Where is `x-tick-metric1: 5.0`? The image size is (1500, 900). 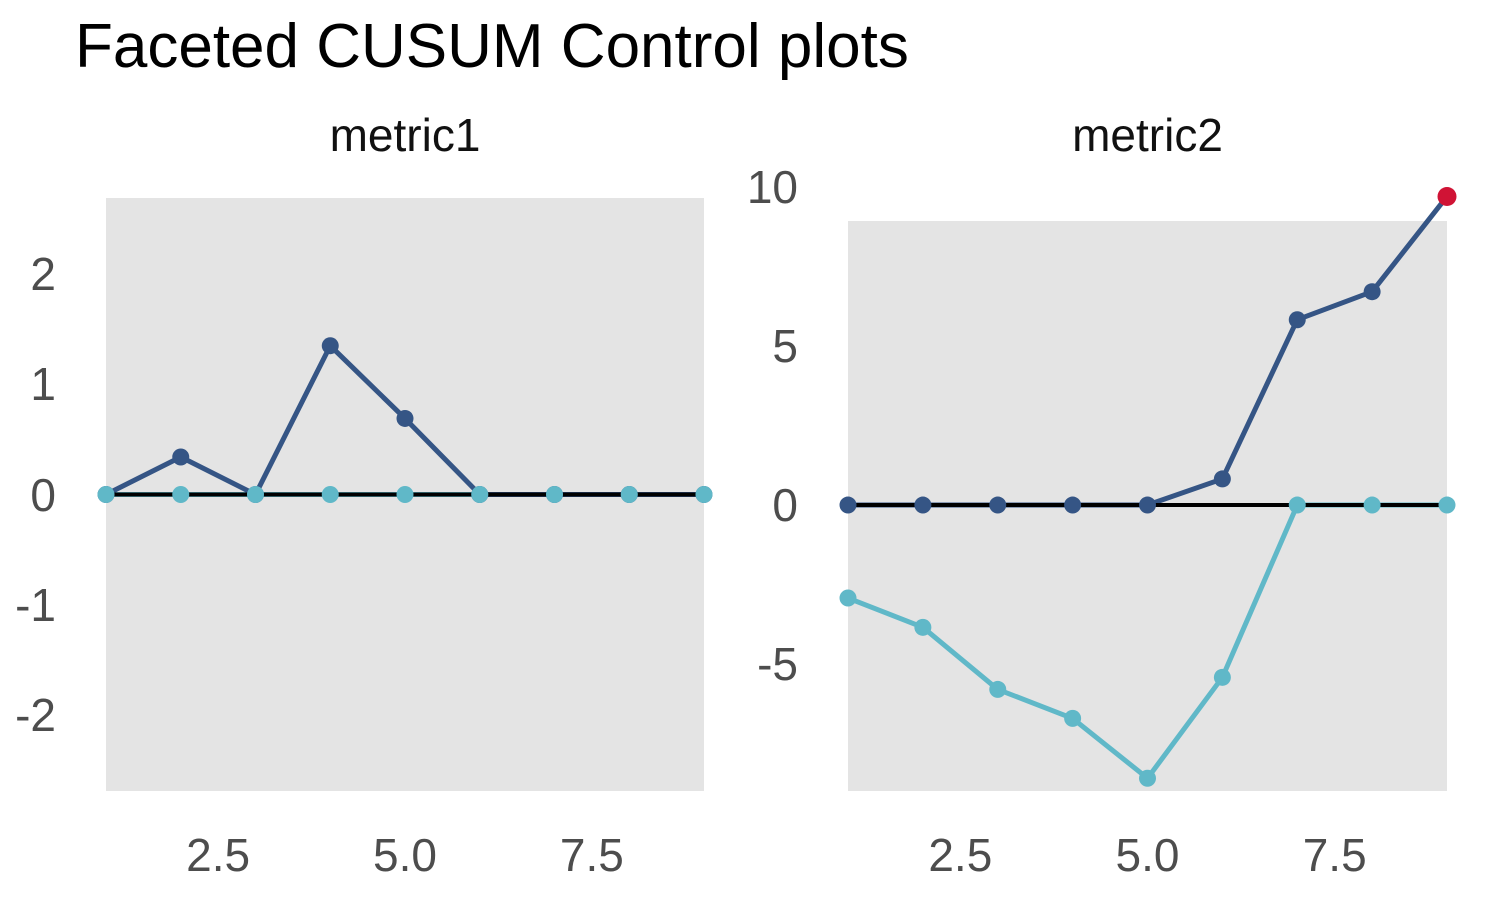
x-tick-metric1: 5.0 is located at coordinates (405, 855).